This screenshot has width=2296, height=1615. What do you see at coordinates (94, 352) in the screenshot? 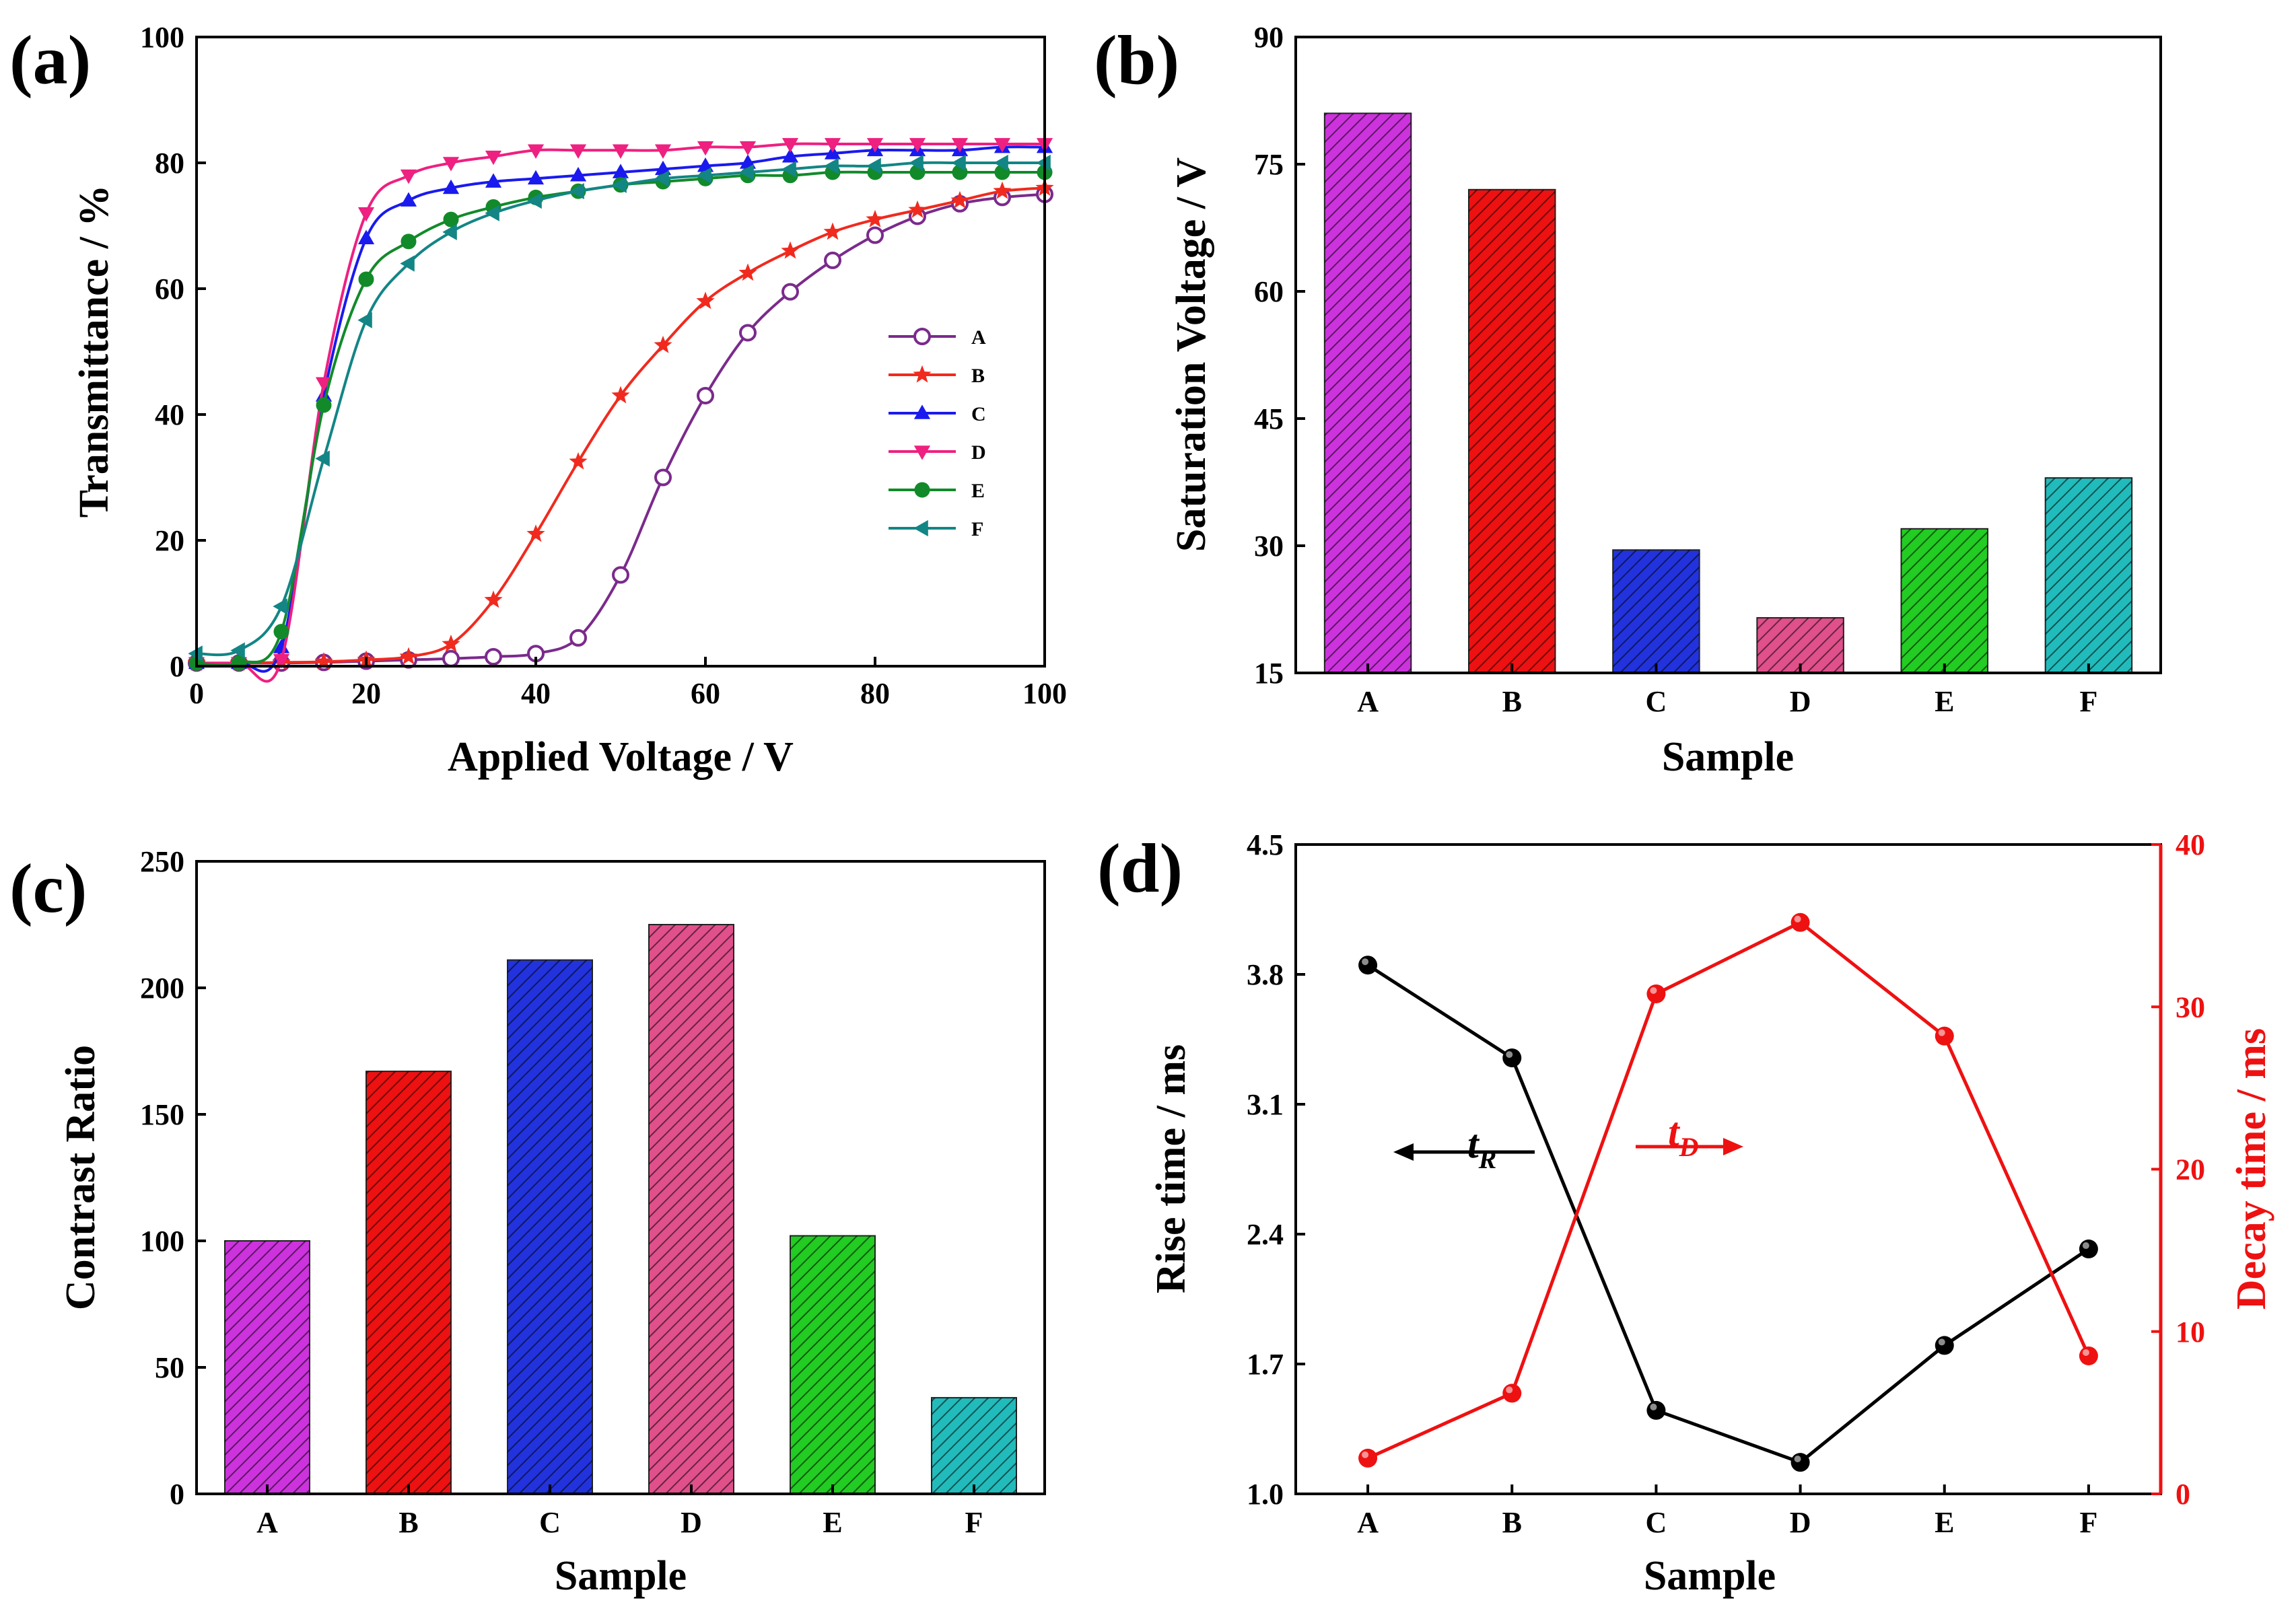
I see `panel-a-y-axis-label: Transmittance / %` at bounding box center [94, 352].